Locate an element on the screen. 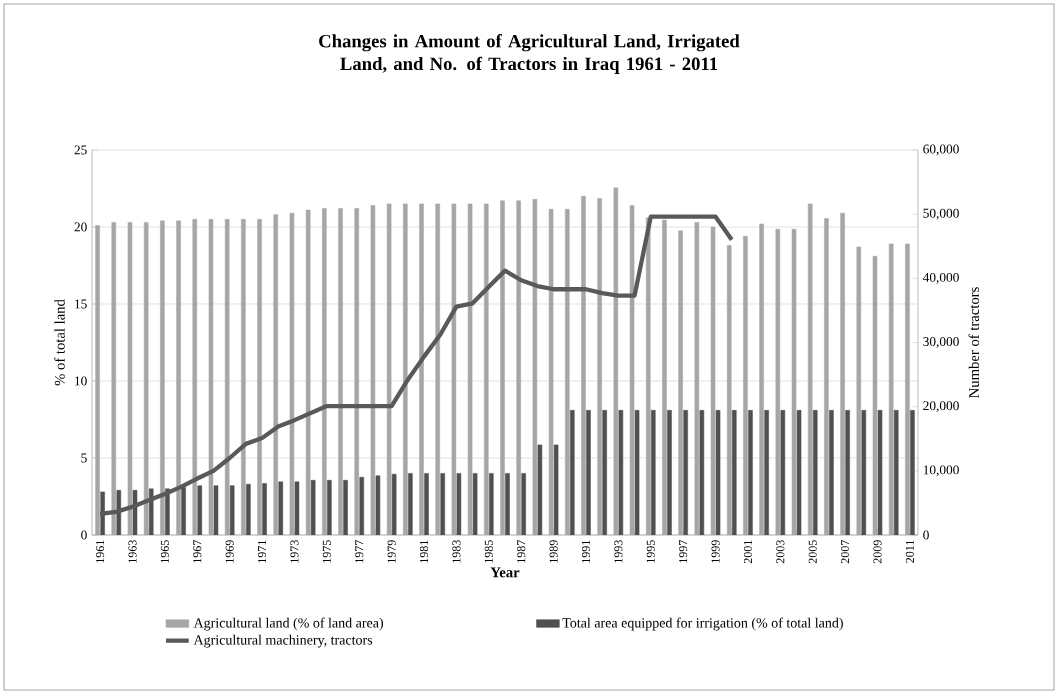 The image size is (1058, 694). y-tick-label: 20 is located at coordinates (80, 227).